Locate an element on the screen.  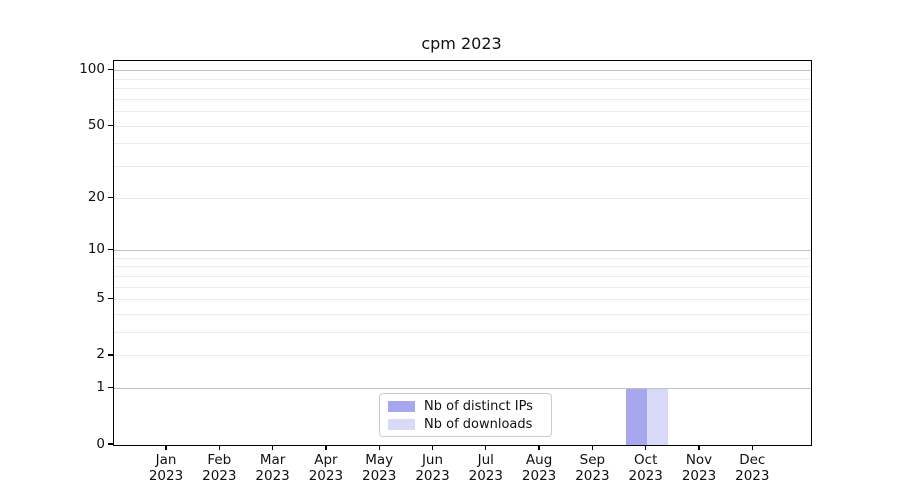
x-tick-label: Sep 2023 is located at coordinates (592, 468).